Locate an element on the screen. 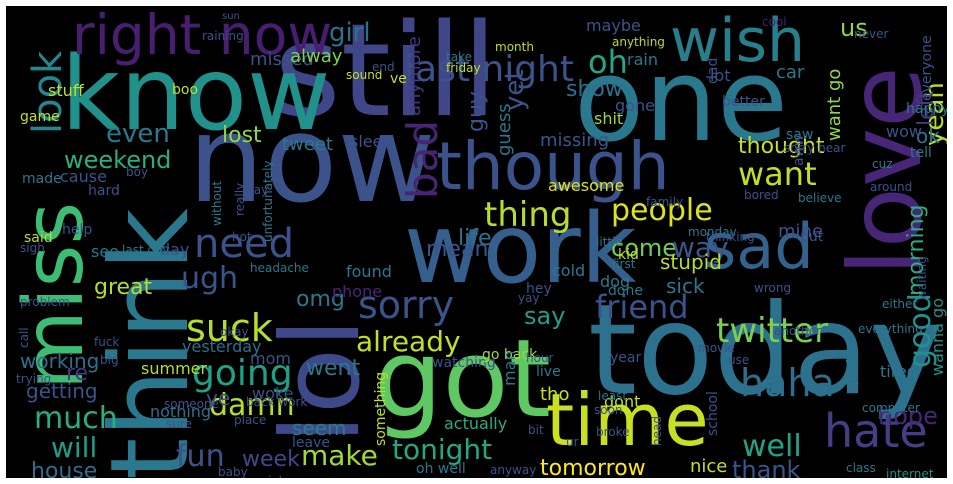 Image resolution: width=953 pixels, height=484 pixels. word-gone: gone is located at coordinates (635, 105).